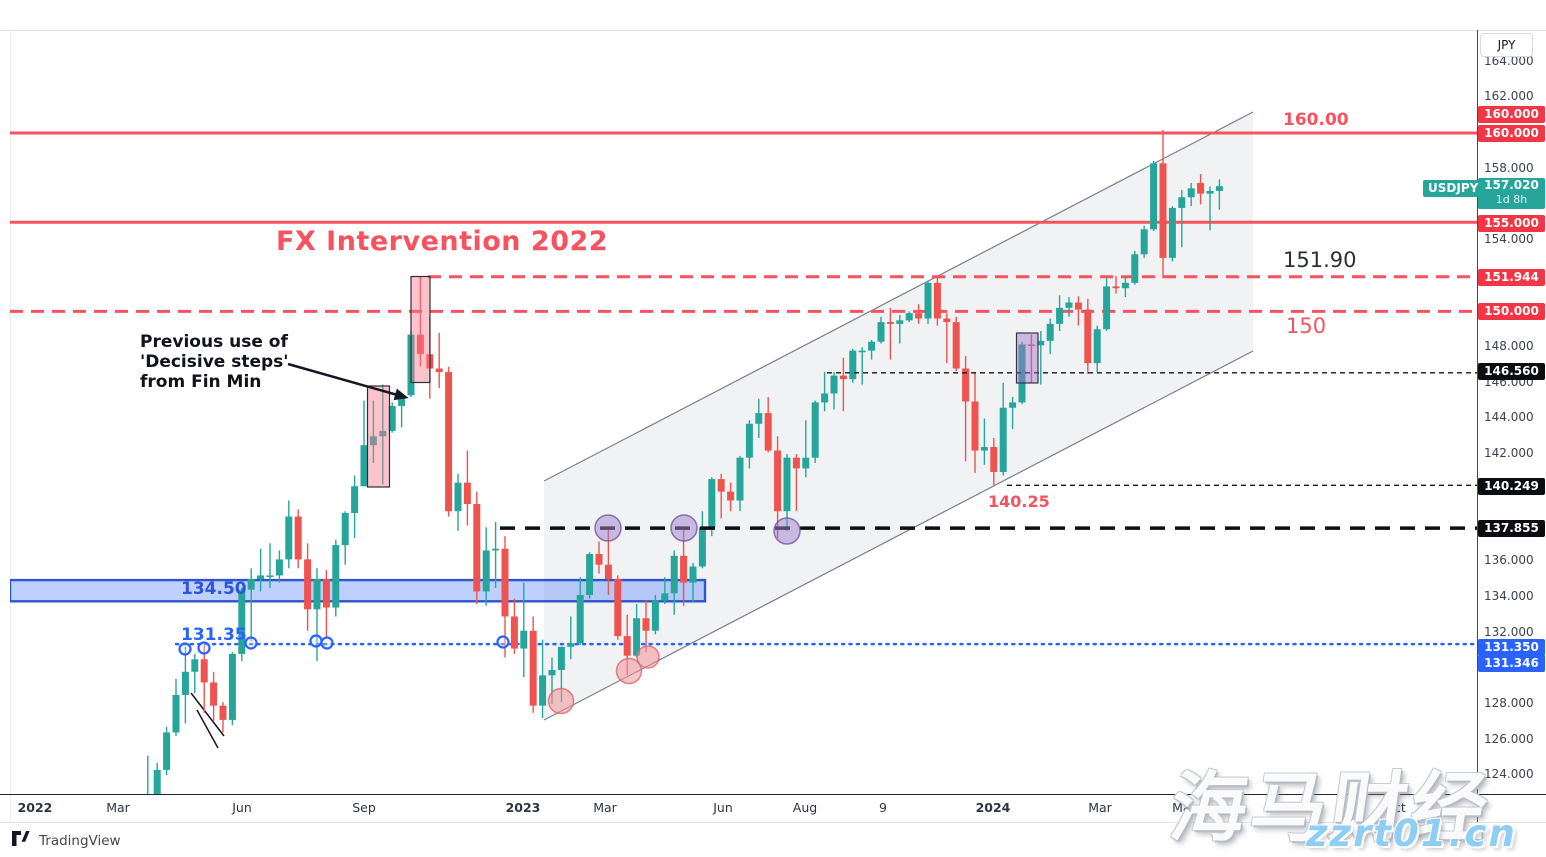 This screenshot has height=857, width=1546. I want to click on intervention-box-oct-2022, so click(420, 329).